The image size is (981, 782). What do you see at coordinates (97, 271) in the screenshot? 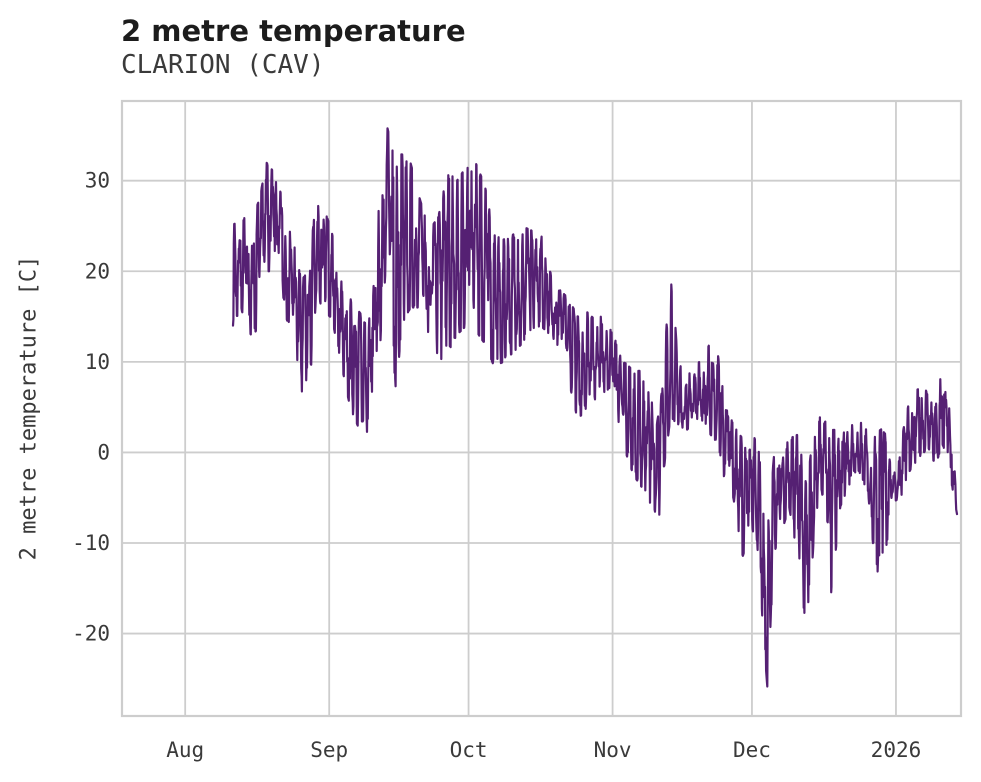
I see `y-tick-label: 20` at bounding box center [97, 271].